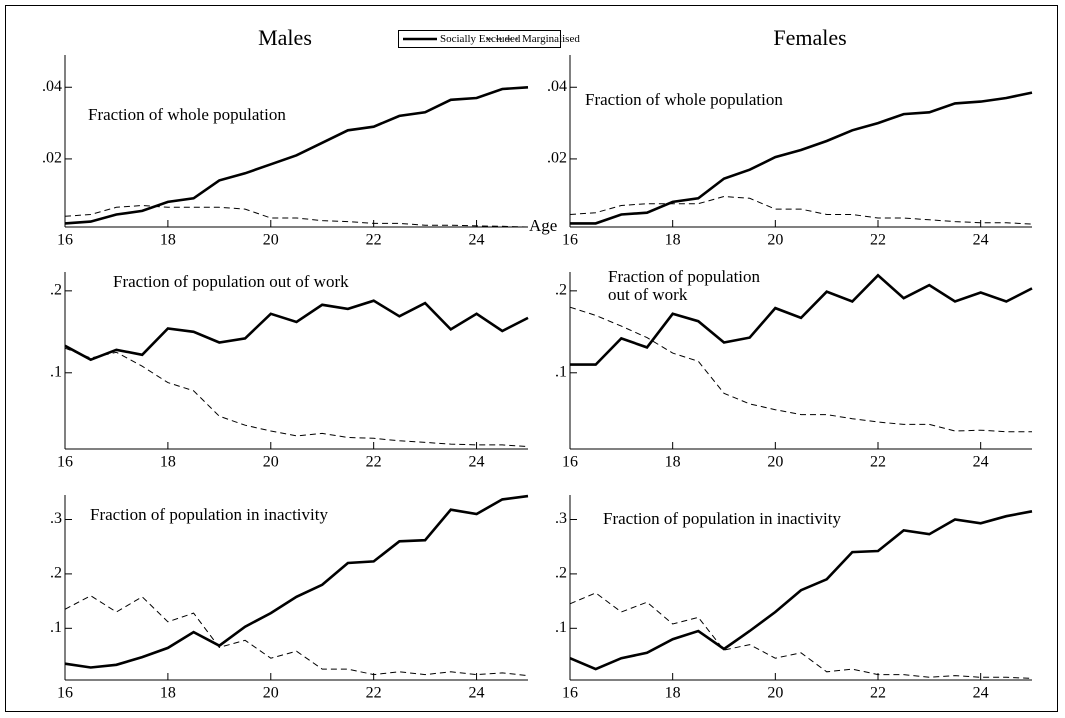 The width and height of the screenshot is (1065, 718). Describe the element at coordinates (543, 225) in the screenshot. I see `x-axis-label: Age` at that location.